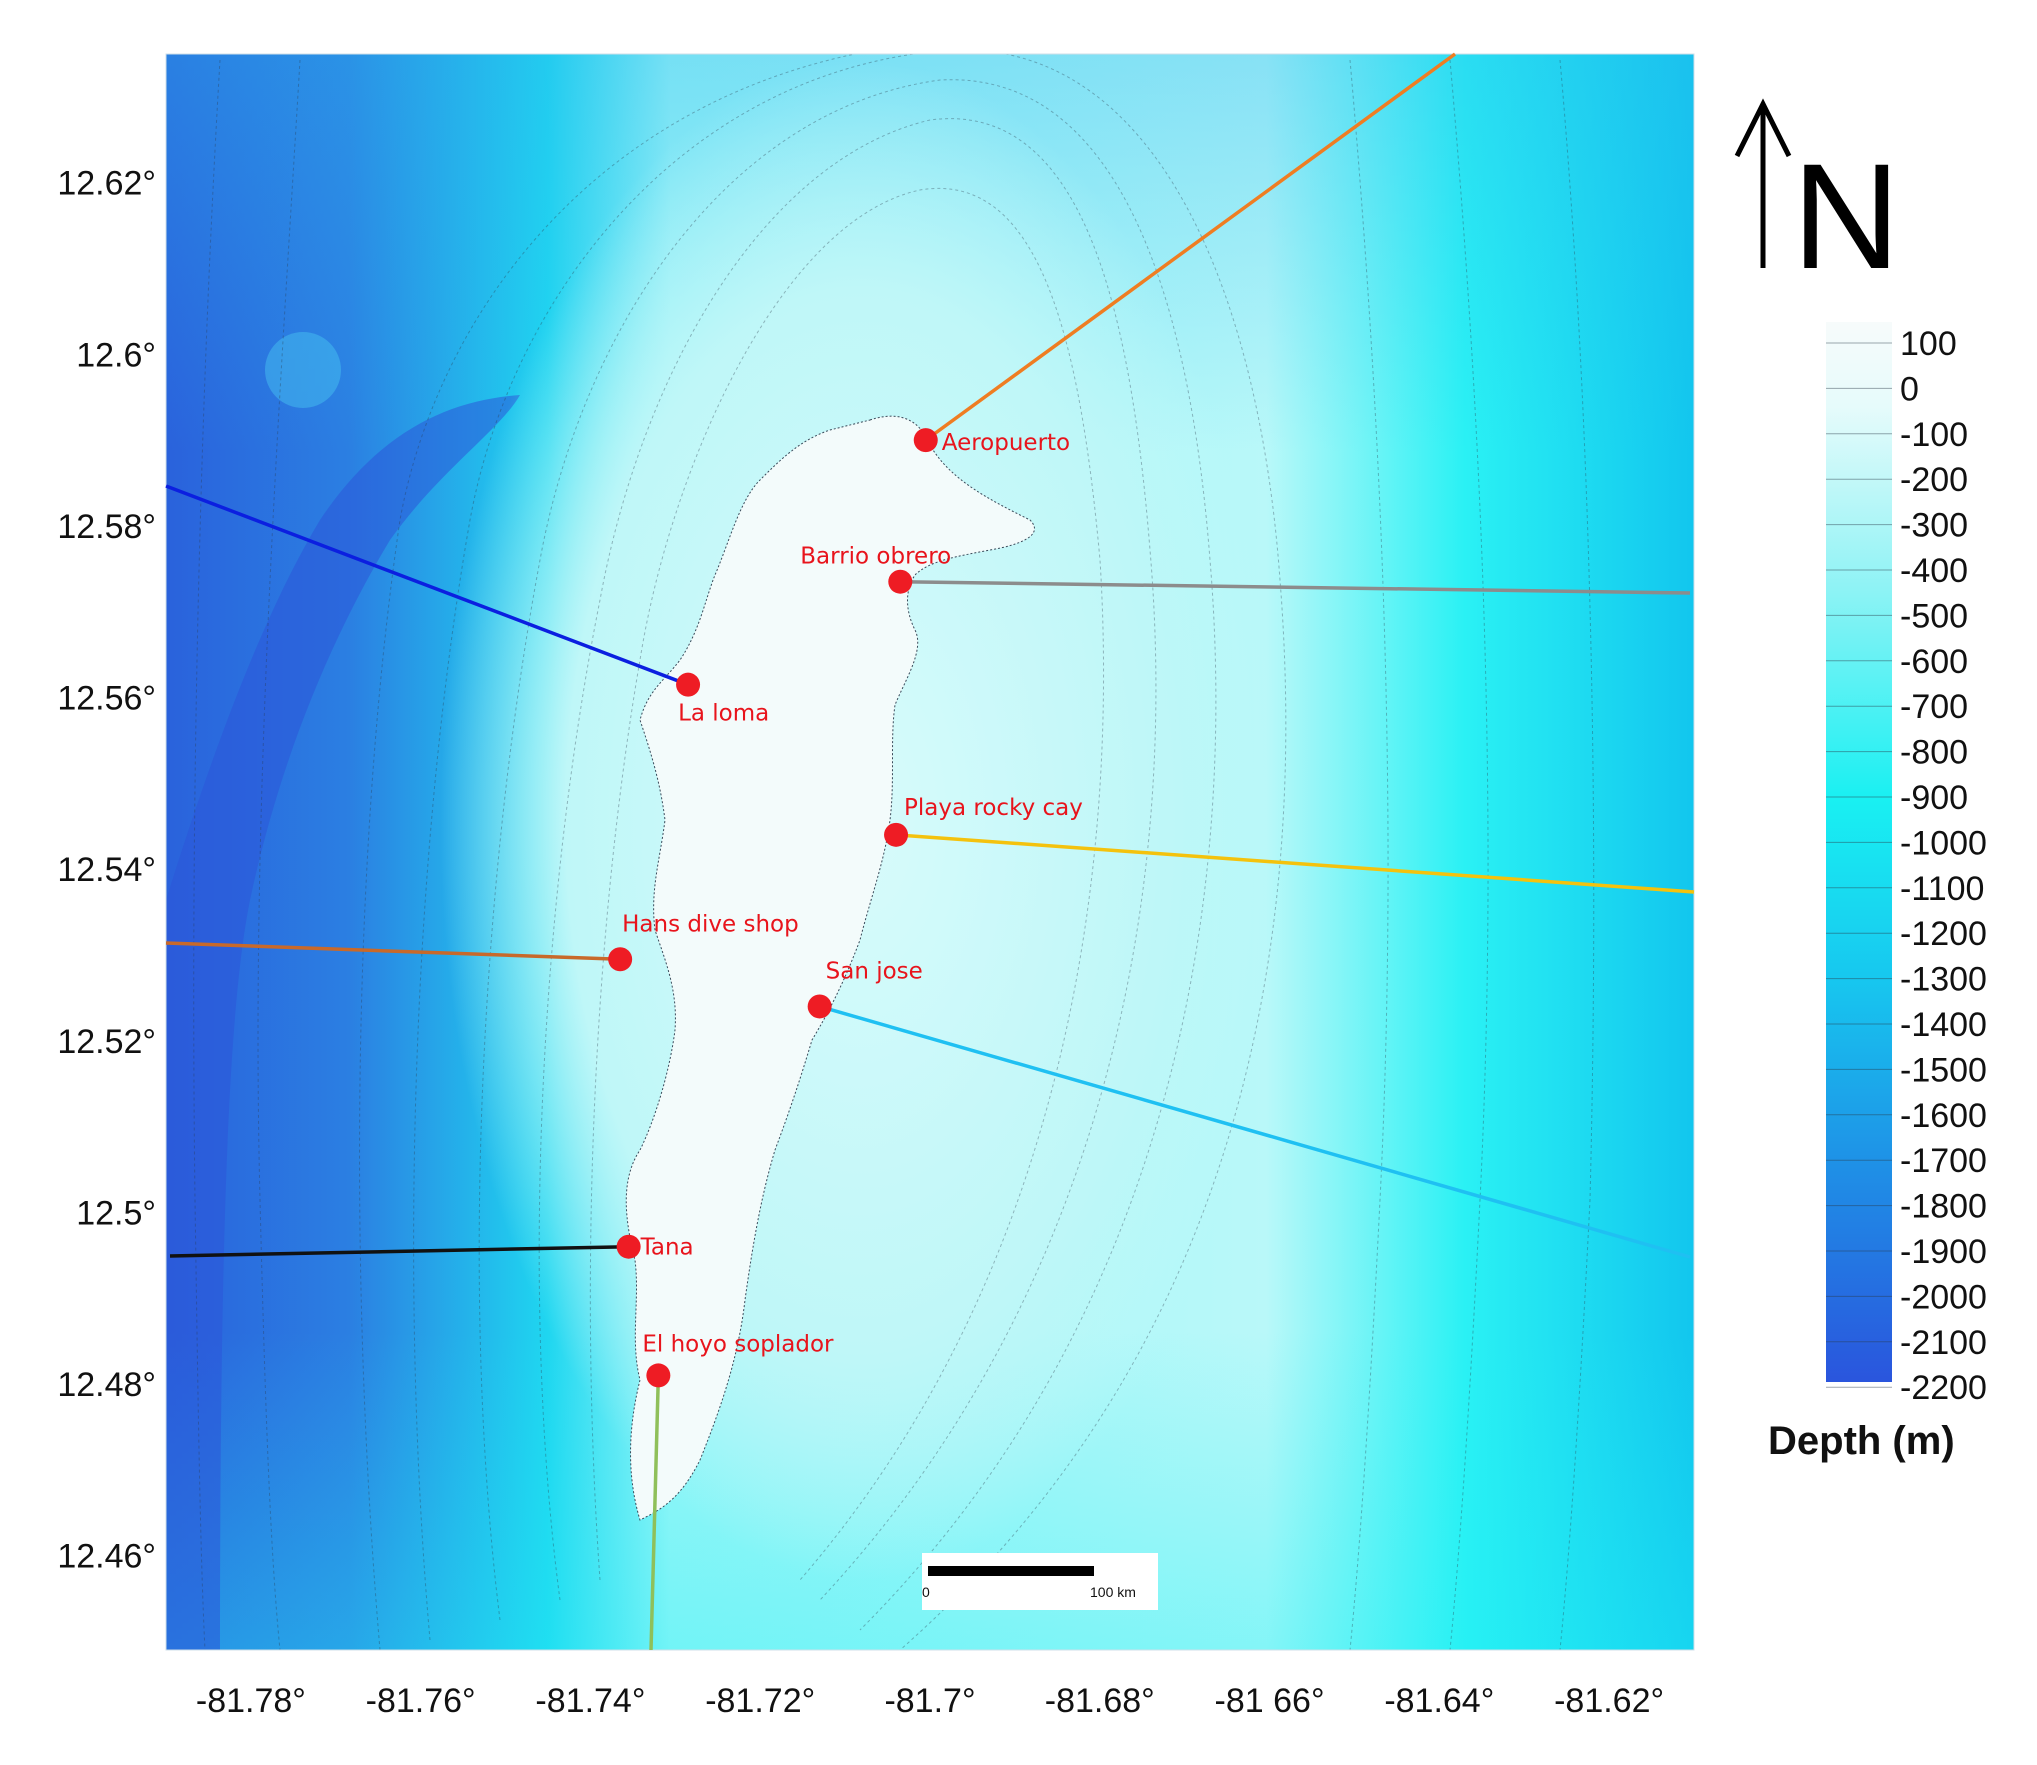 The height and width of the screenshot is (1765, 2037). Describe the element at coordinates (1934, 480) in the screenshot. I see `legend-label-3: -200` at that location.